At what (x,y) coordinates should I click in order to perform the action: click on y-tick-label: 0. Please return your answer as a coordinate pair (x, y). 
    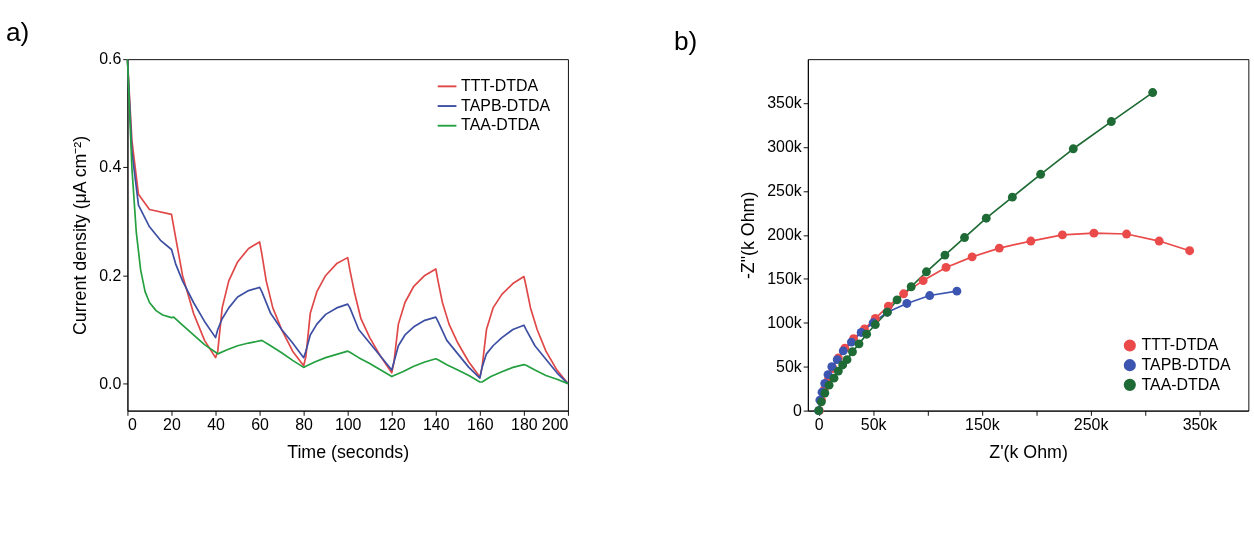
    Looking at the image, I should click on (797, 410).